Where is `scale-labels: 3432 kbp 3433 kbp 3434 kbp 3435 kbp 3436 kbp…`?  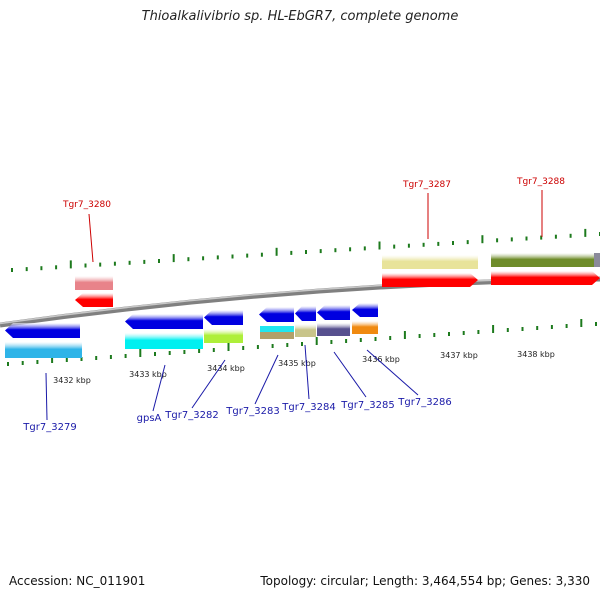
scale-labels: 3432 kbp 3433 kbp 3434 kbp 3435 kbp 3436 kbp… is located at coordinates (304, 367).